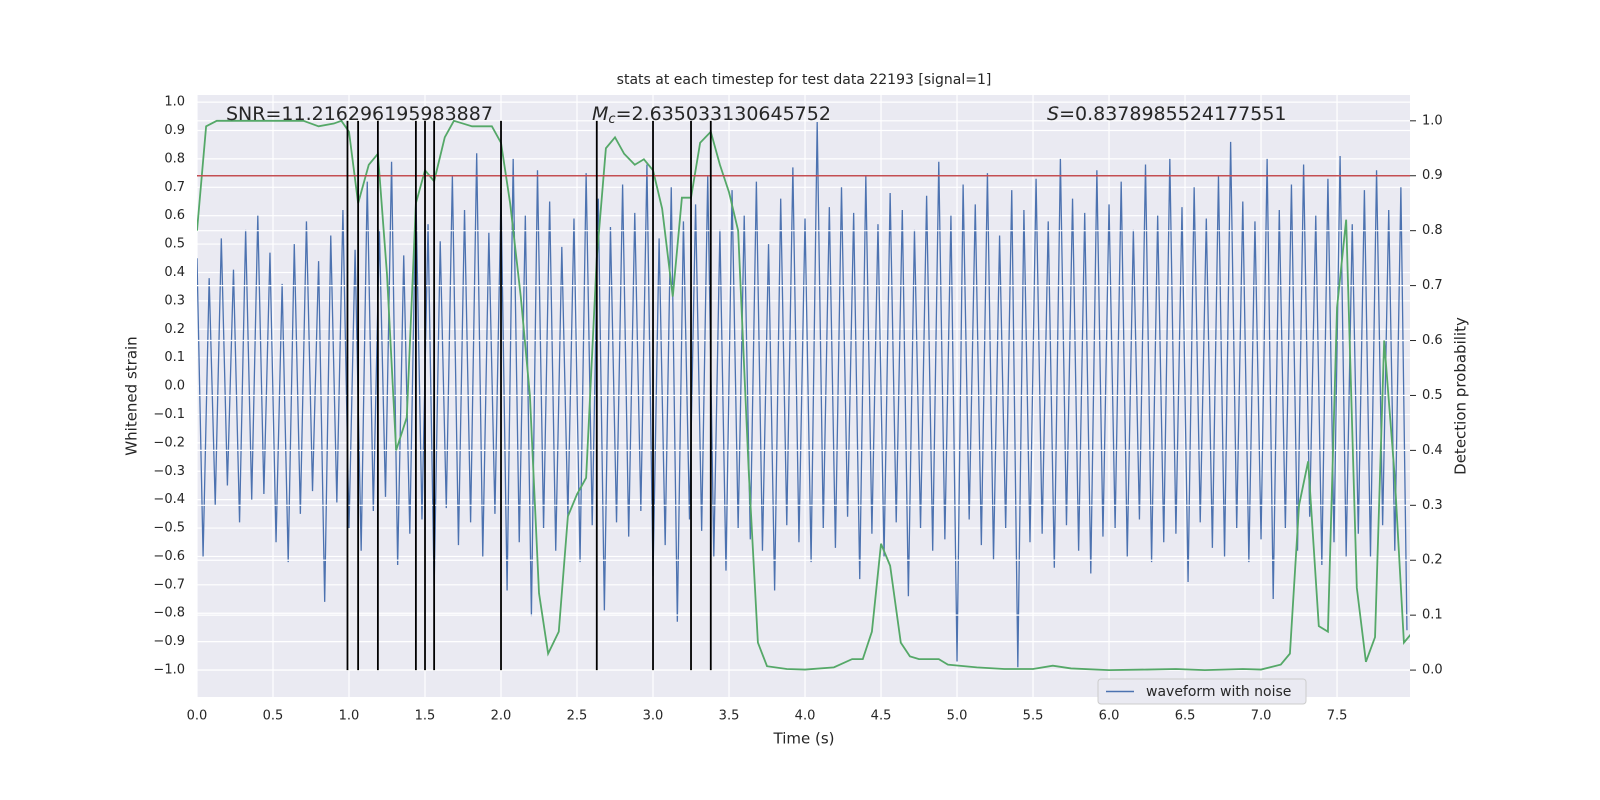  Describe the element at coordinates (174, 244) in the screenshot. I see `y-tick-label: 0.5` at that location.